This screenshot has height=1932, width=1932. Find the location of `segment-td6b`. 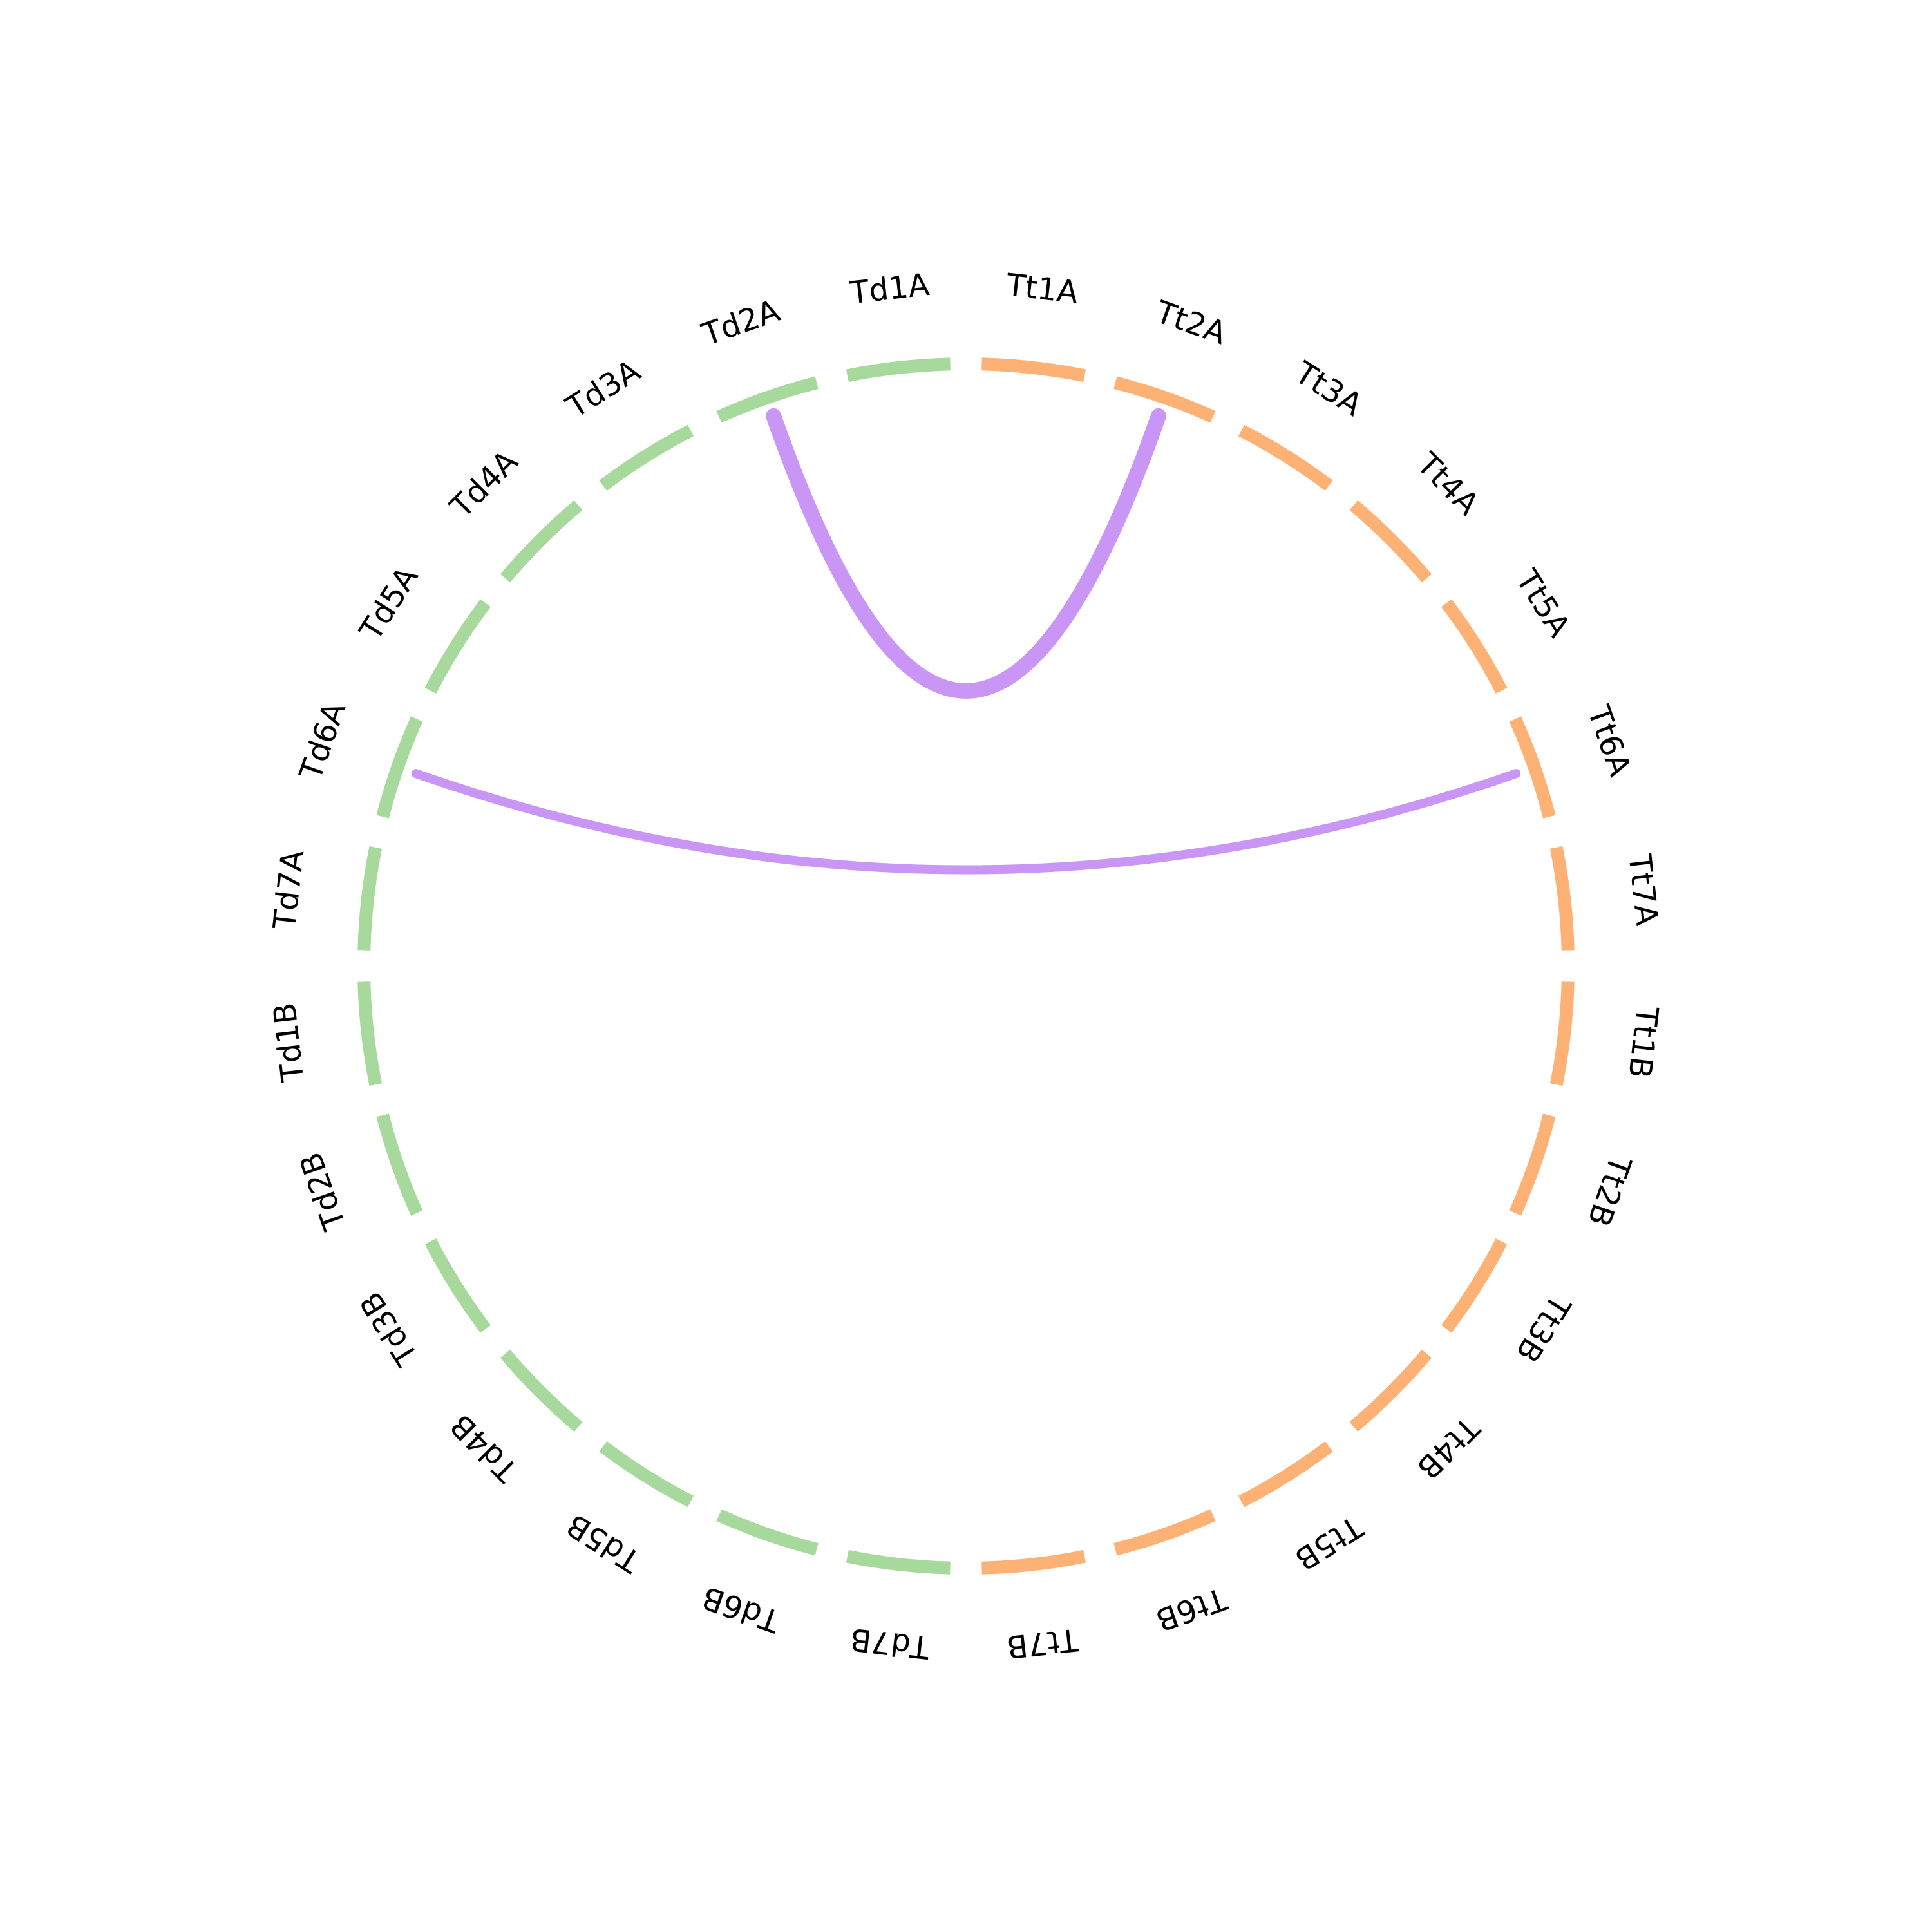

segment-td6b is located at coordinates (767, 1533).